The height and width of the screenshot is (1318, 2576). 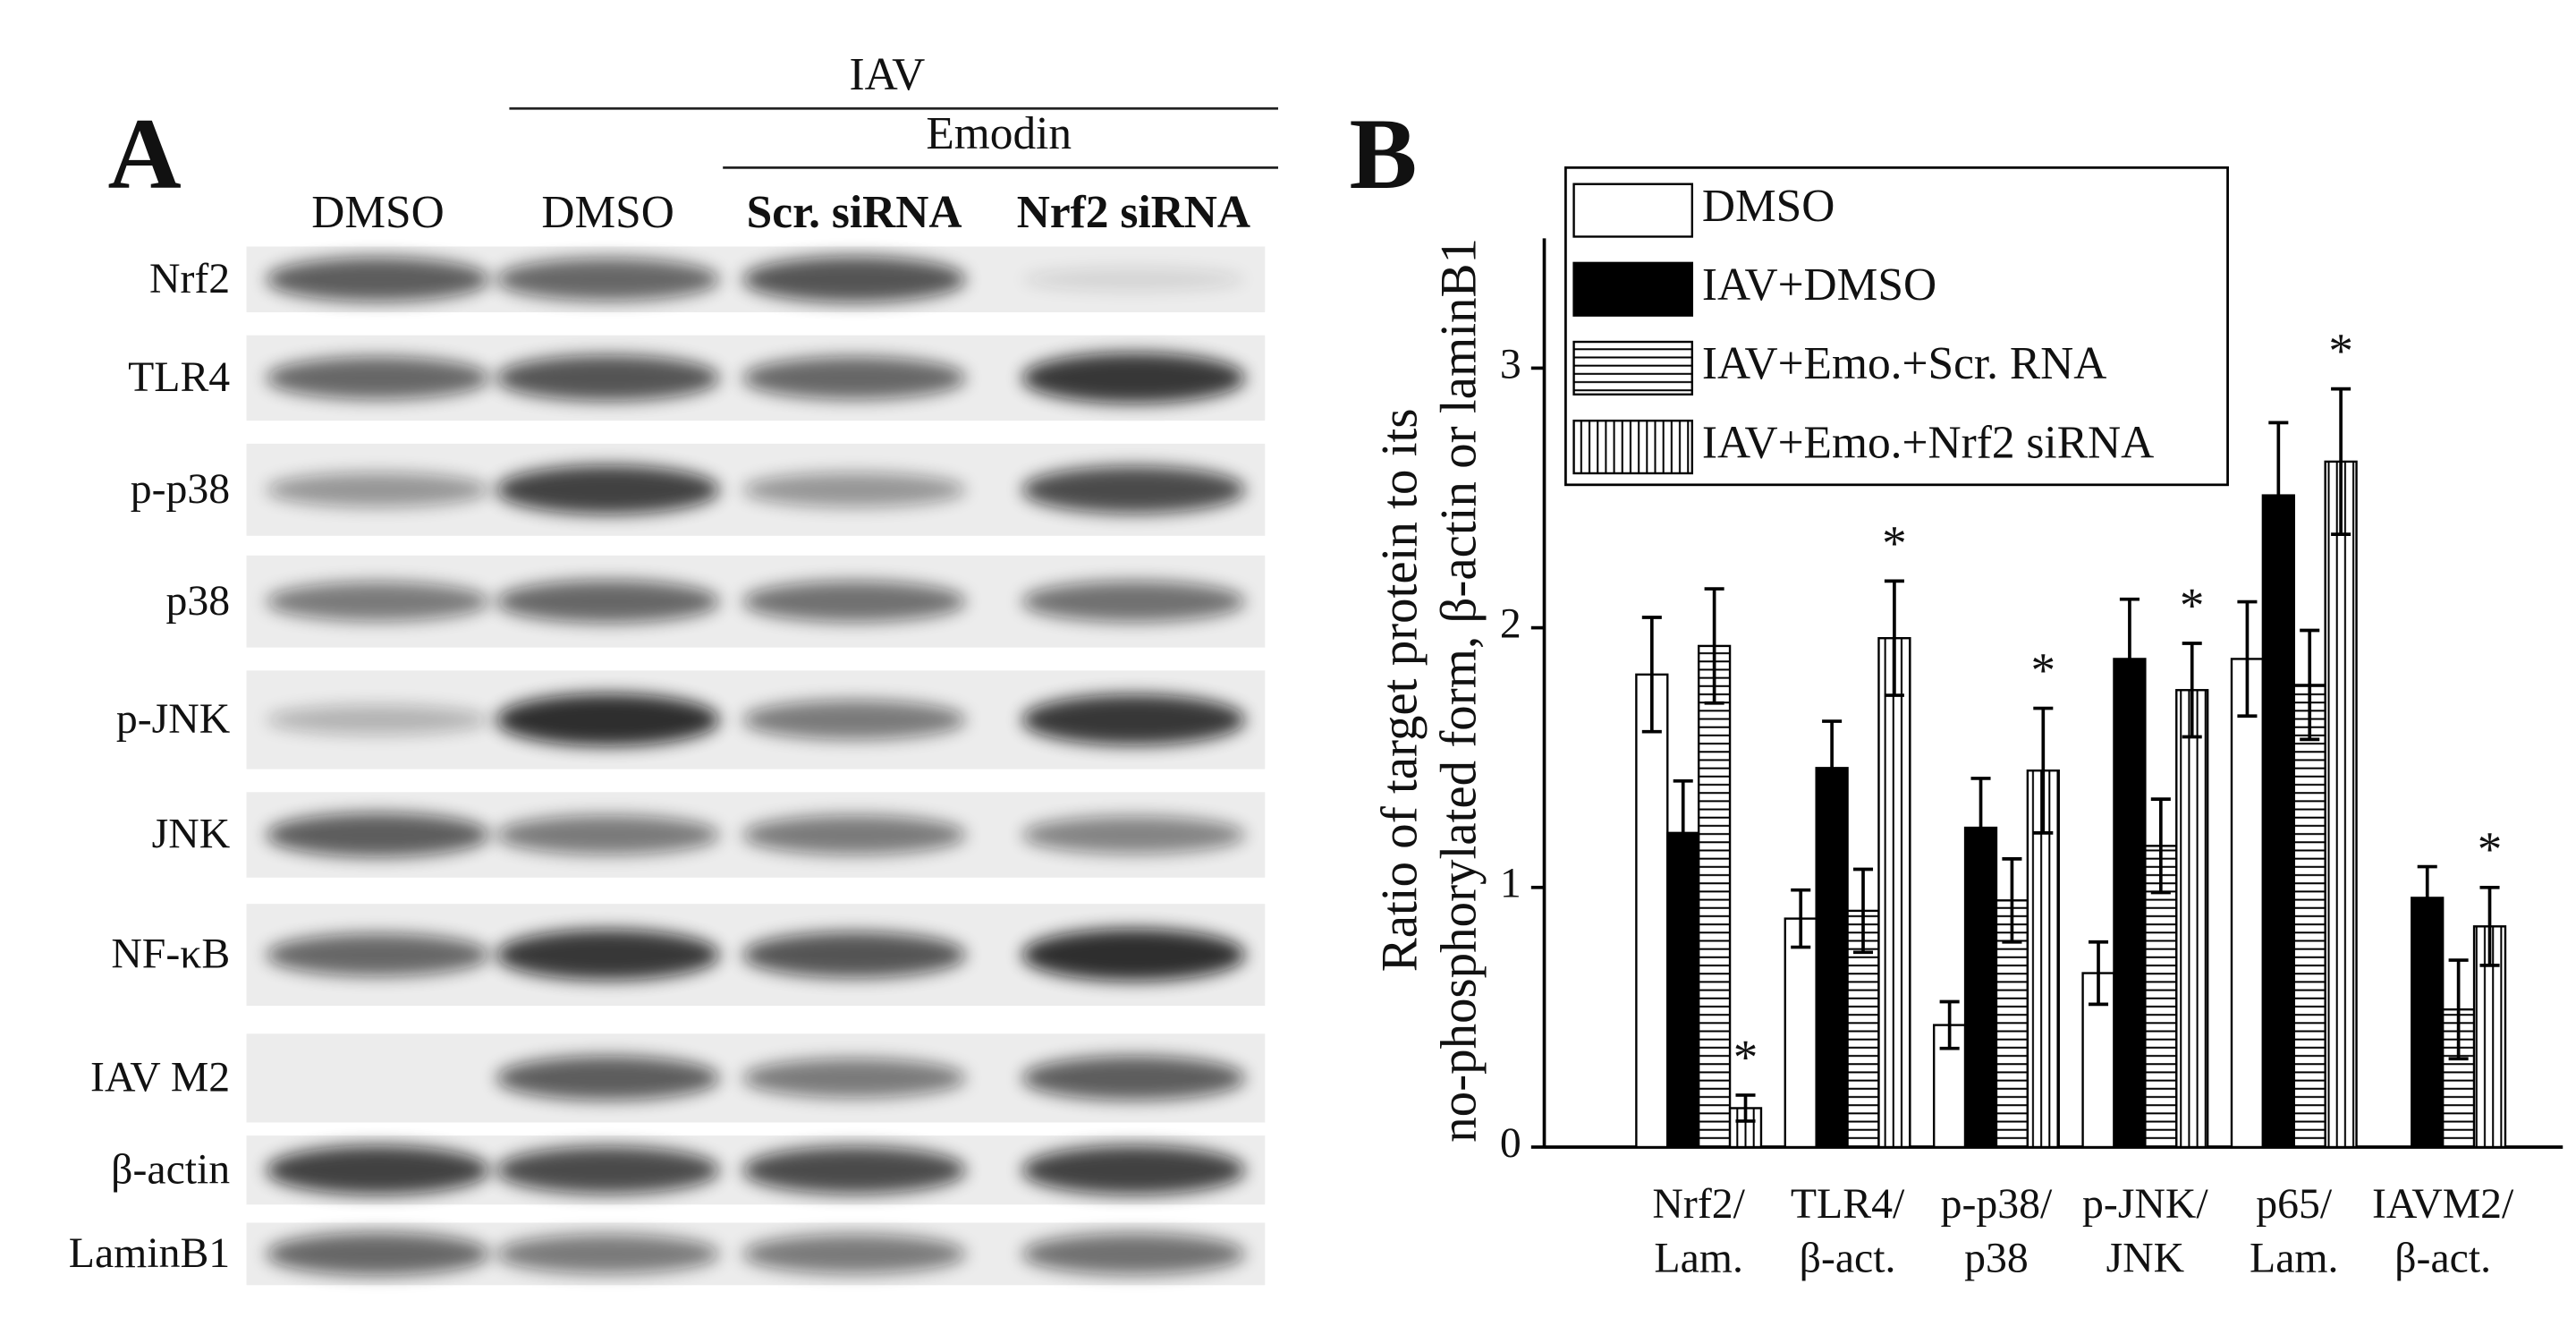 What do you see at coordinates (1819, 284) in the screenshot?
I see `legend-label: IAV+DMSO` at bounding box center [1819, 284].